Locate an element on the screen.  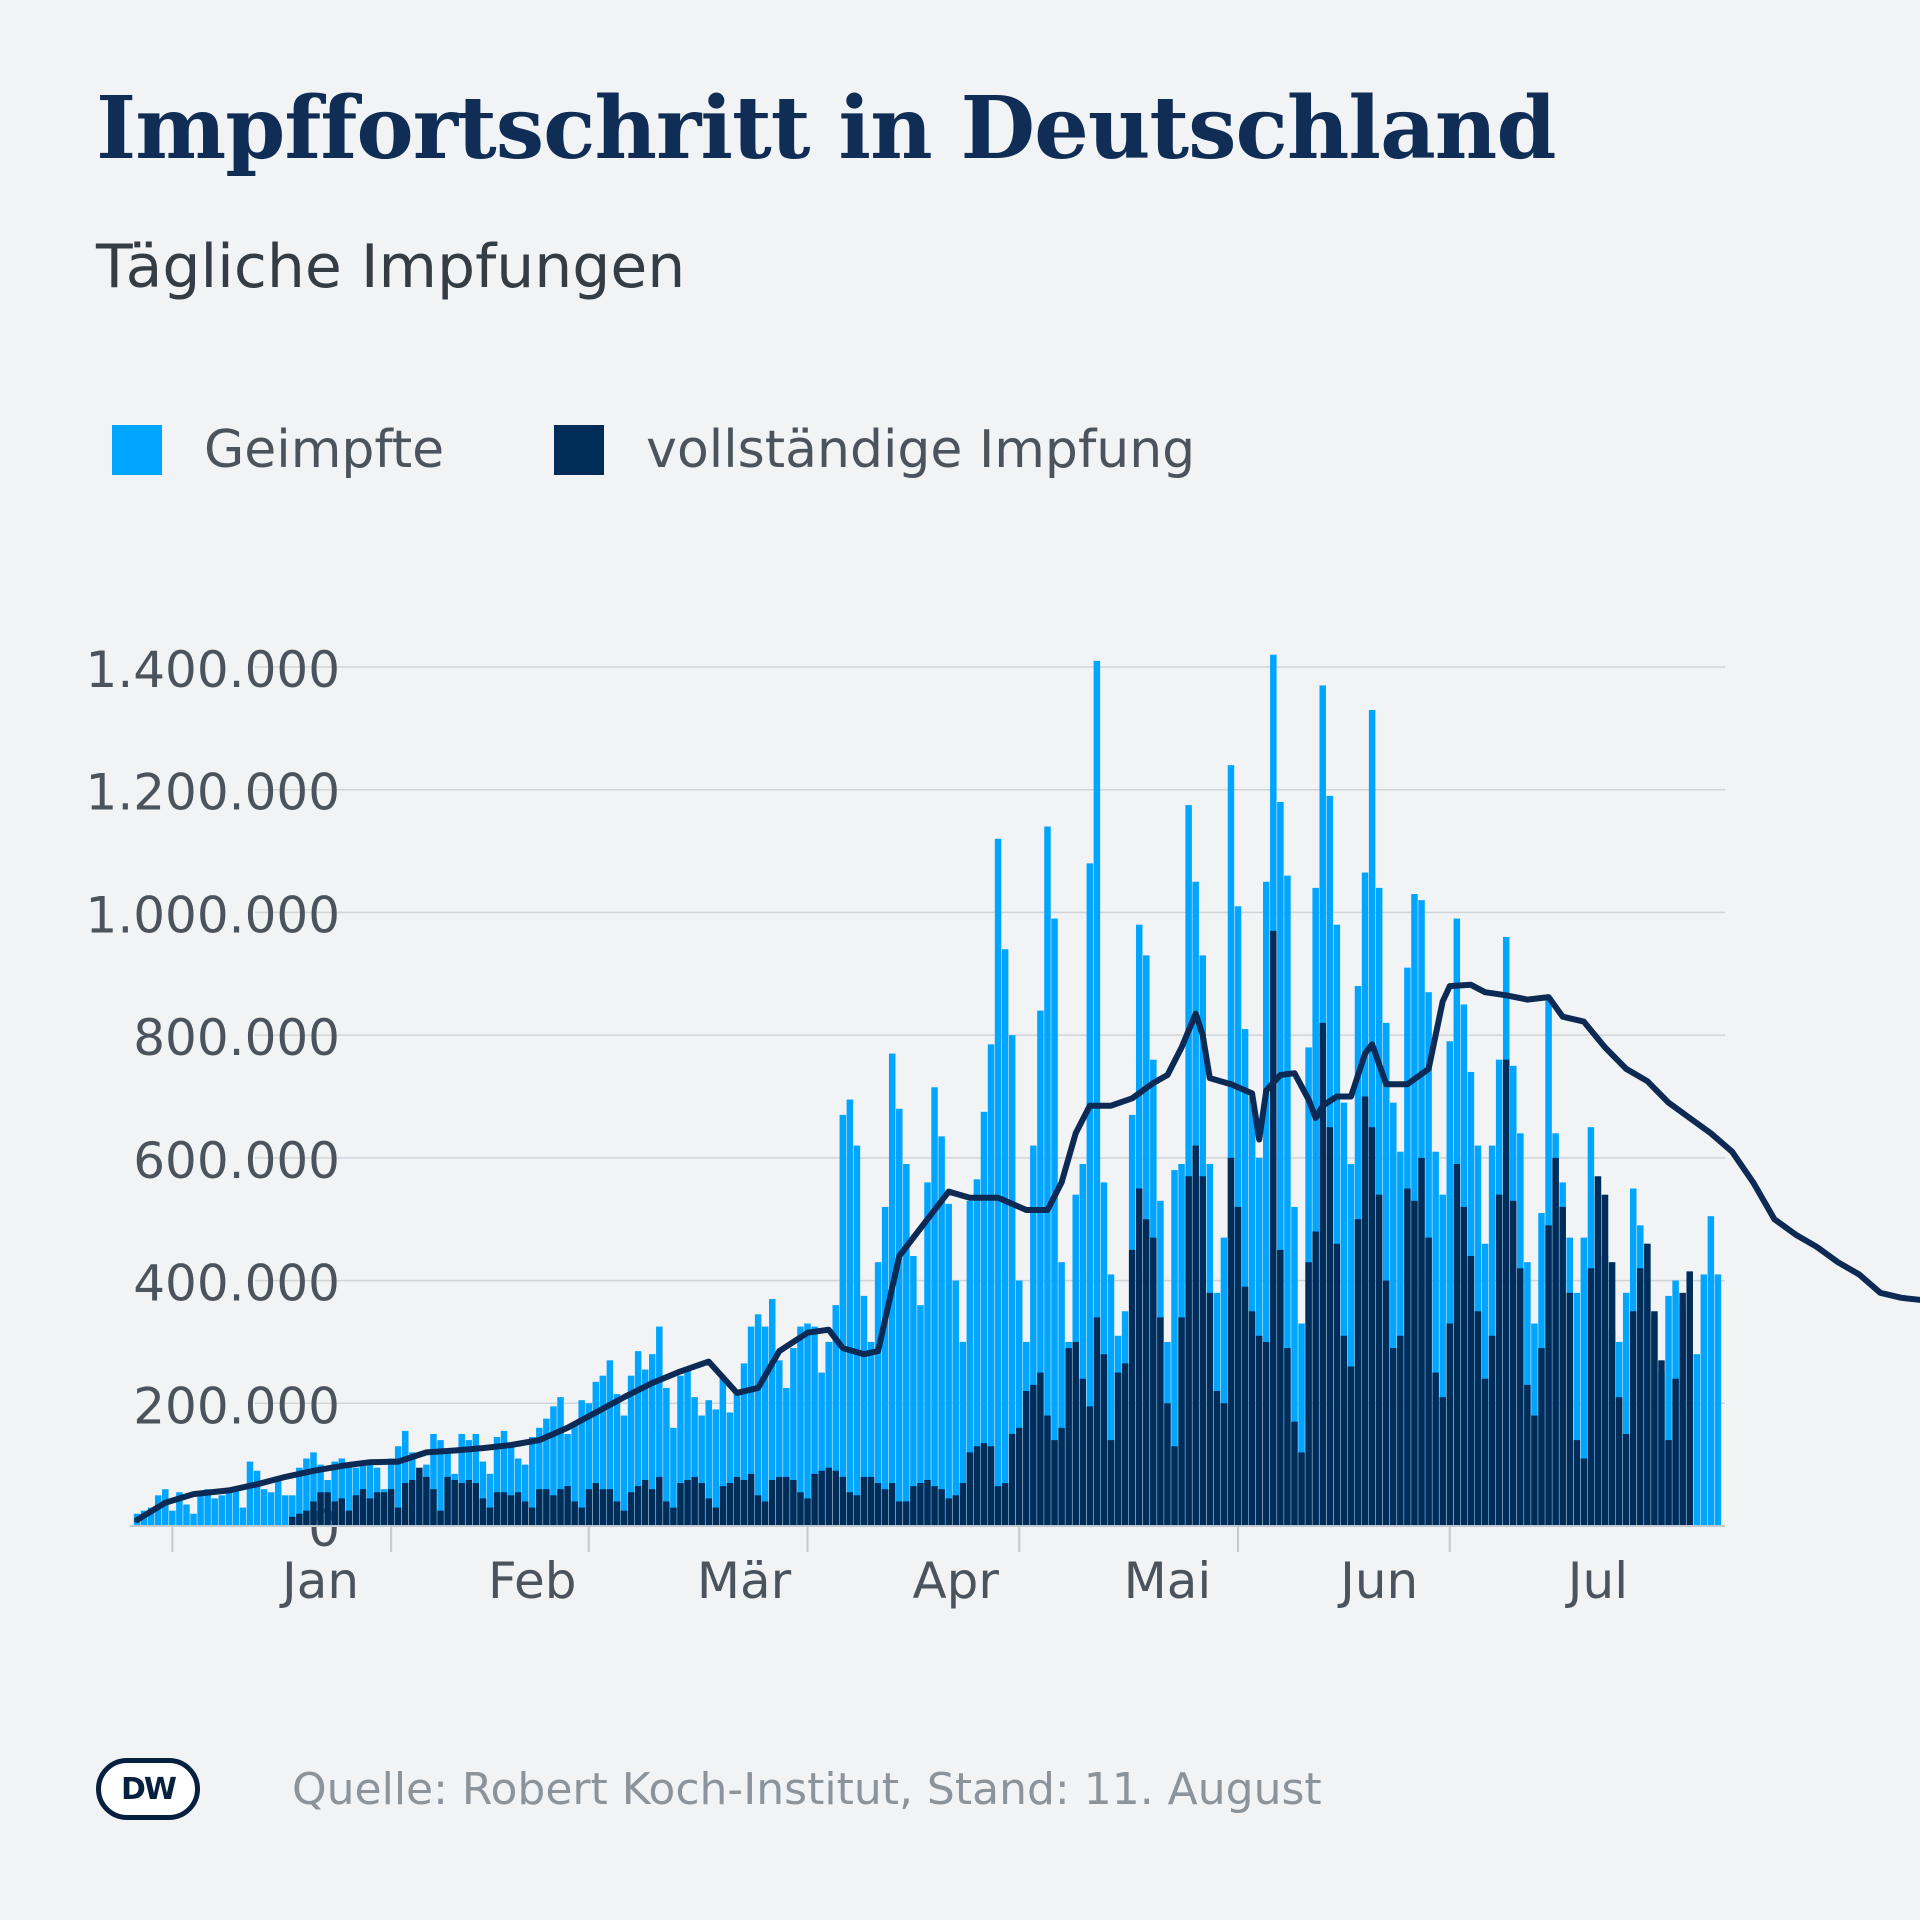
legend-swatch-vollstaendig is located at coordinates (579, 450).